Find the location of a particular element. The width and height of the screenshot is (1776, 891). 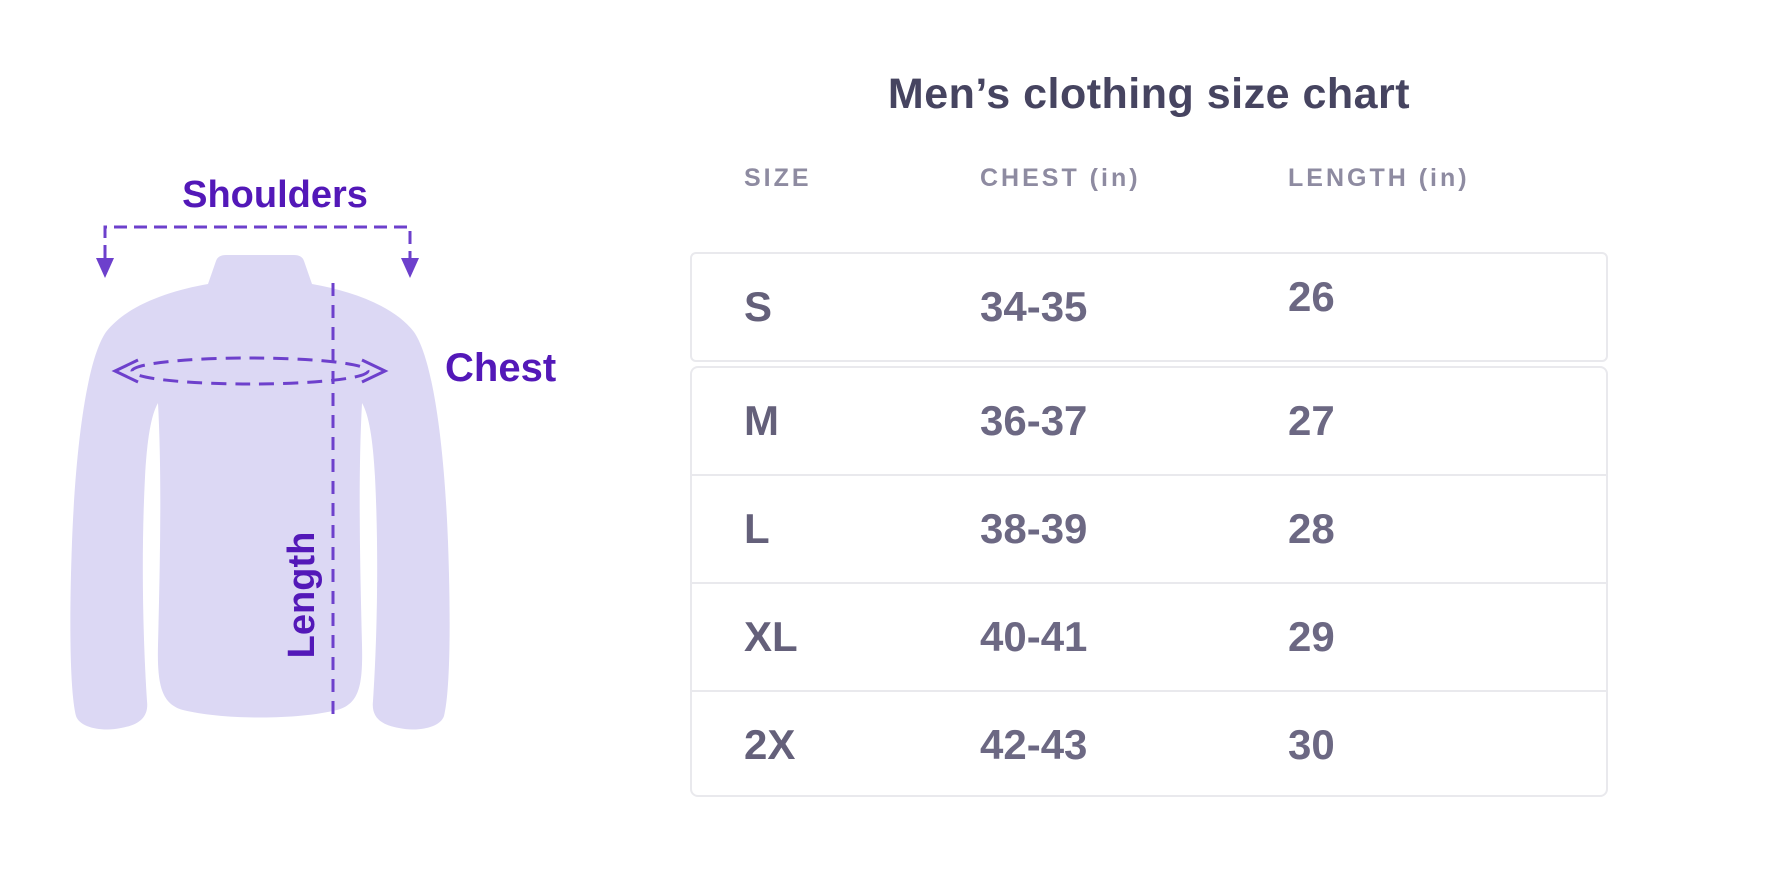

table-row: 2X 42-43 30 is located at coordinates (1149, 745).